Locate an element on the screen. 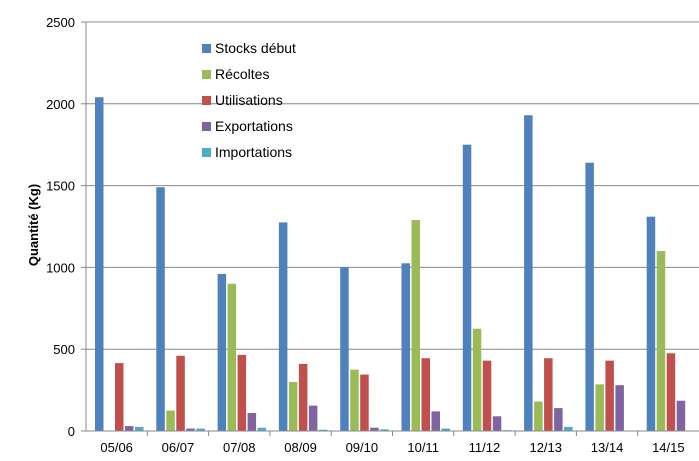 The image size is (699, 461). legend-label: Importations is located at coordinates (253, 152).